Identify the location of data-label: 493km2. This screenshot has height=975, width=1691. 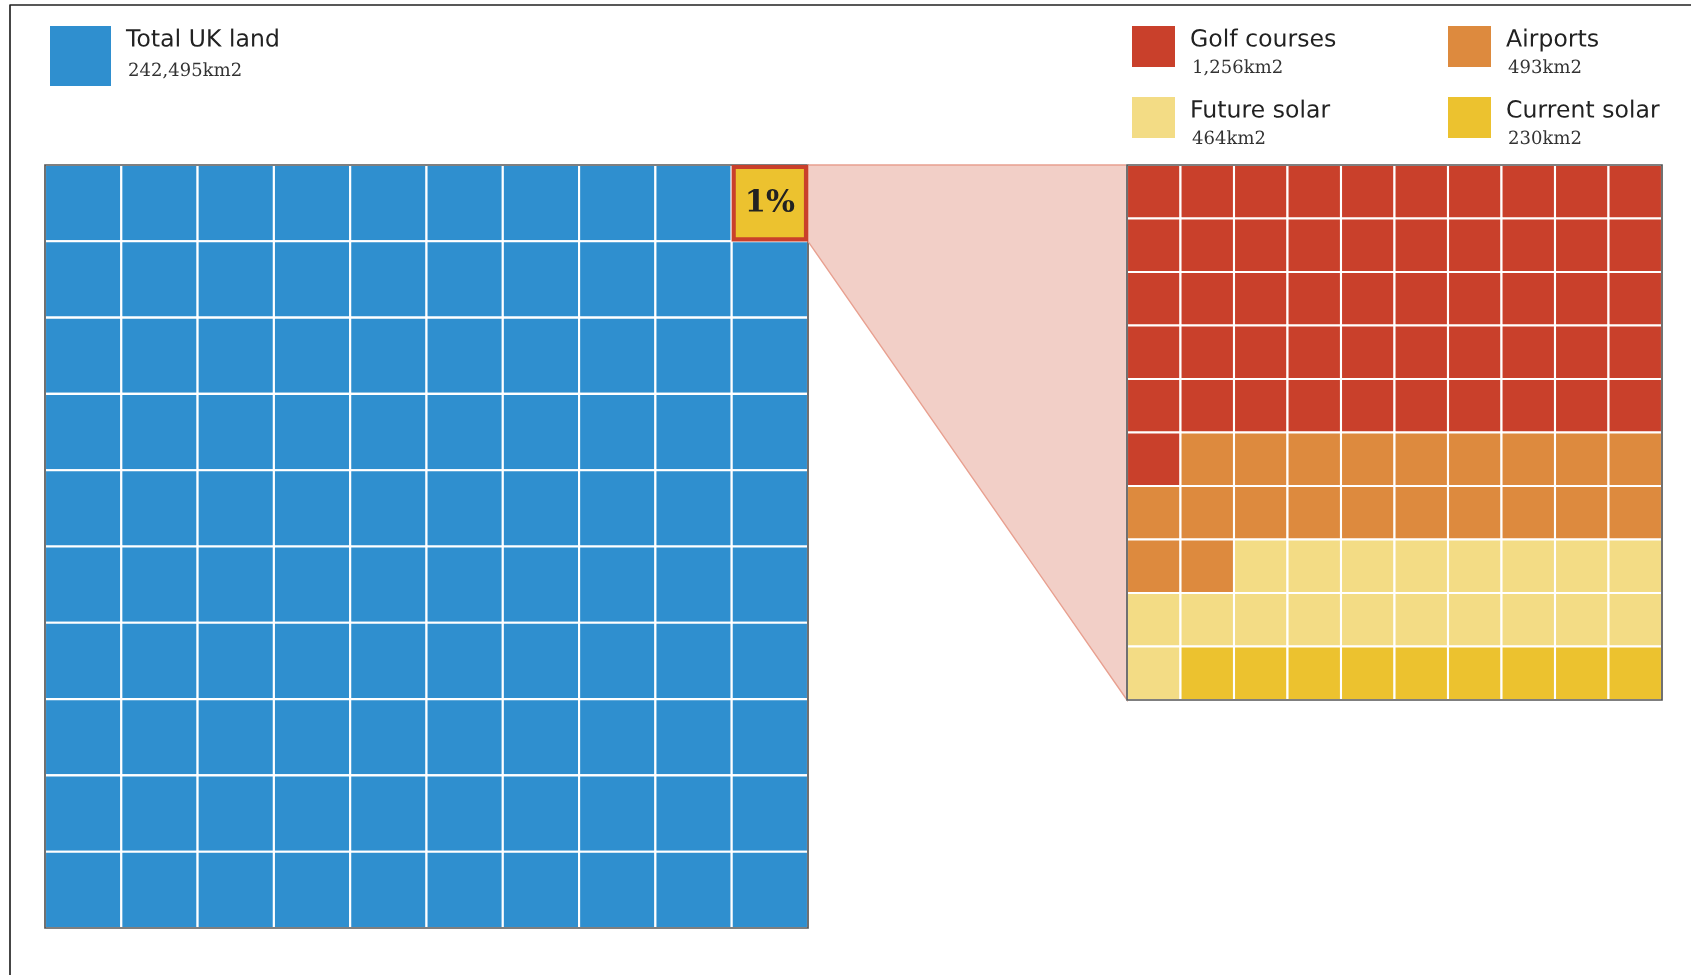
(1544, 66).